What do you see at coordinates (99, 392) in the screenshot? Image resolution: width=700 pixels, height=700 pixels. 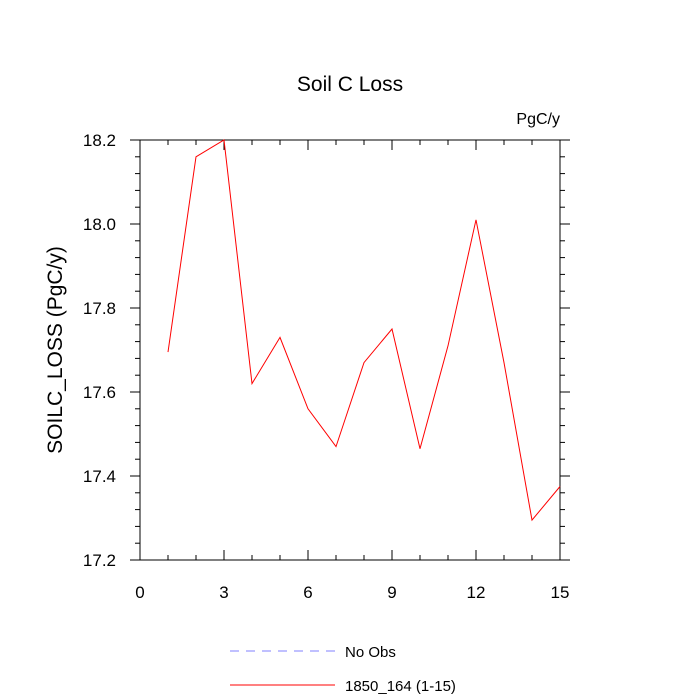 I see `y-tick-label: 17.6` at bounding box center [99, 392].